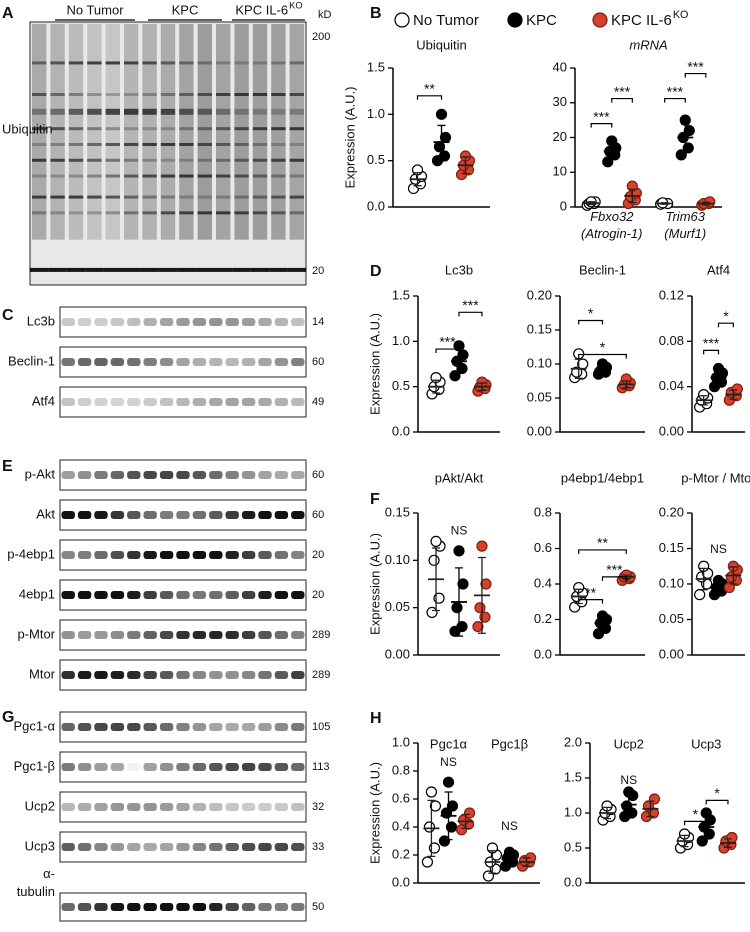 Image resolution: width=750 pixels, height=932 pixels. I want to click on kd-marker: 20, so click(318, 555).